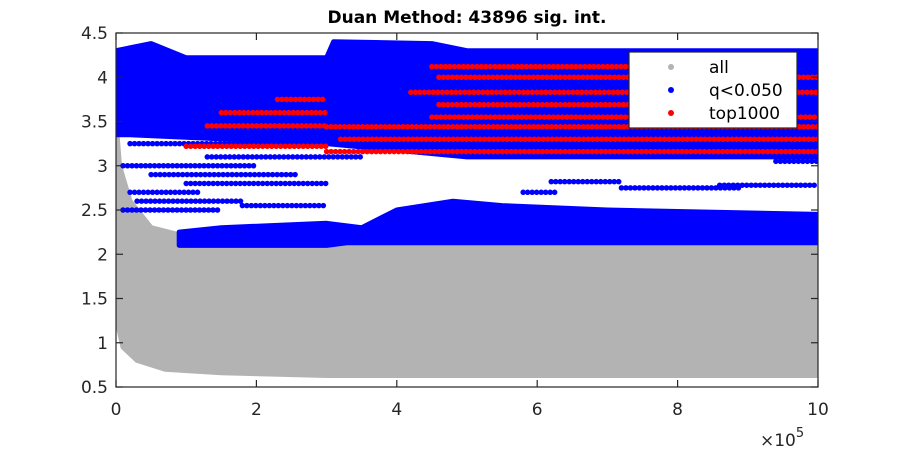 The image size is (900, 450). What do you see at coordinates (671, 113) in the screenshot?
I see `legend-marker-top1000` at bounding box center [671, 113].